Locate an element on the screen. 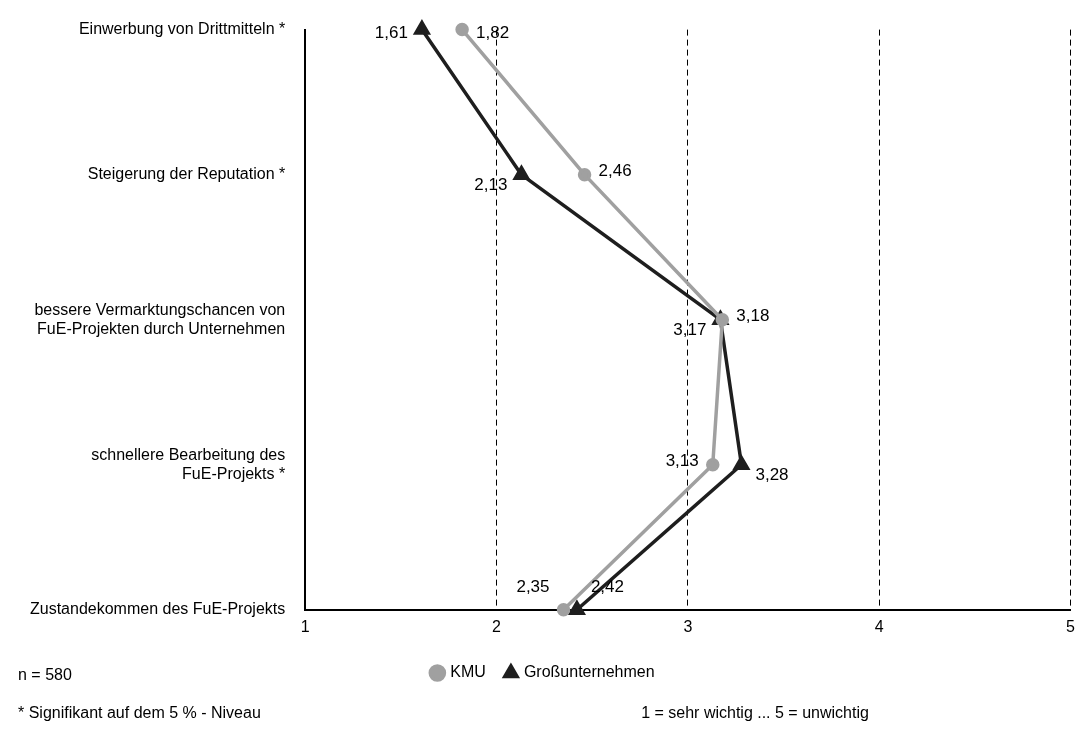  text: * Signifikant auf dem 5 % - Niveau is located at coordinates (139, 713).